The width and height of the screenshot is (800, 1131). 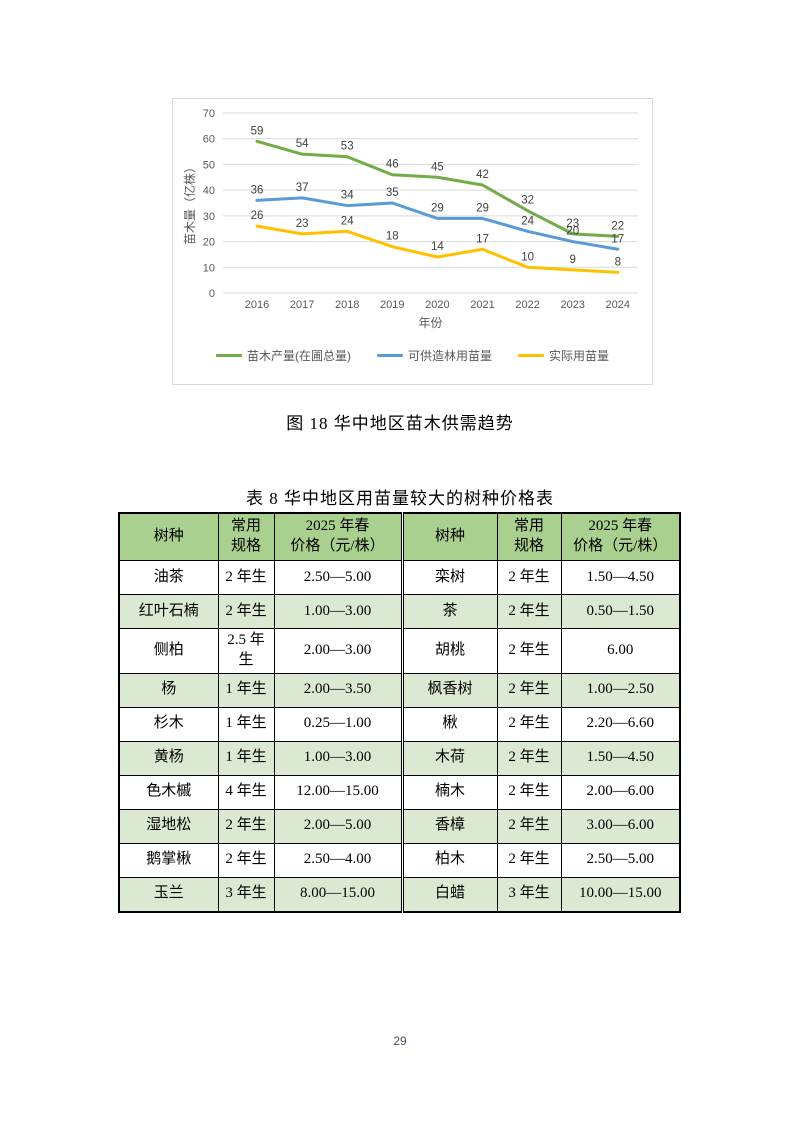 I want to click on table-row: 杉木 1 年生 0.25—1.00 楸 2 年生 2.20—6.60, so click(x=399, y=724).